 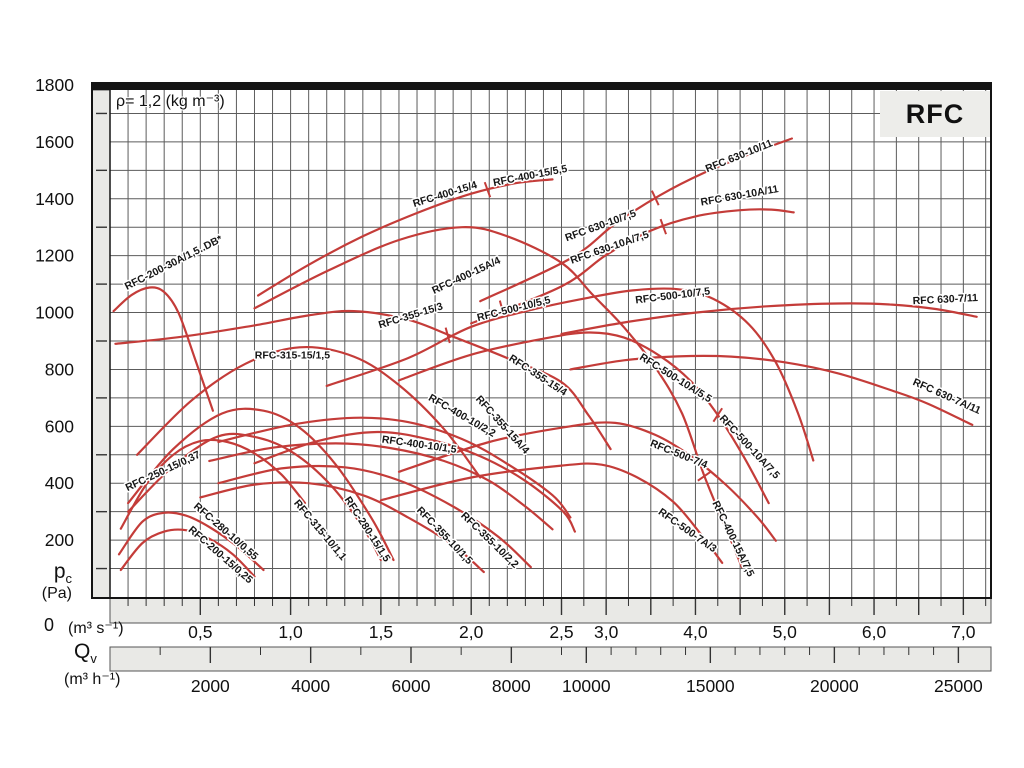 I want to click on fan-curve-RFC-400-10/1,5, so click(x=381, y=486).